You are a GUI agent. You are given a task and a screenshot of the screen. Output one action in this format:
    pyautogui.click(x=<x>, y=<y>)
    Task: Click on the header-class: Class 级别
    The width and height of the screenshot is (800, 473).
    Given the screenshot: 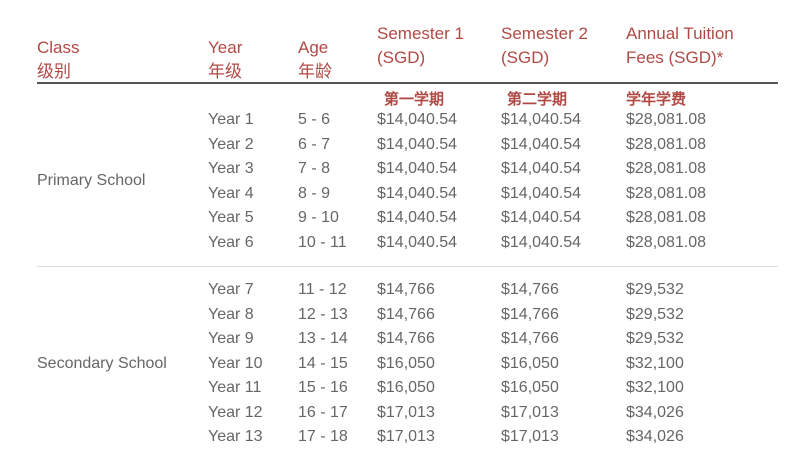 What is the action you would take?
    pyautogui.click(x=58, y=60)
    